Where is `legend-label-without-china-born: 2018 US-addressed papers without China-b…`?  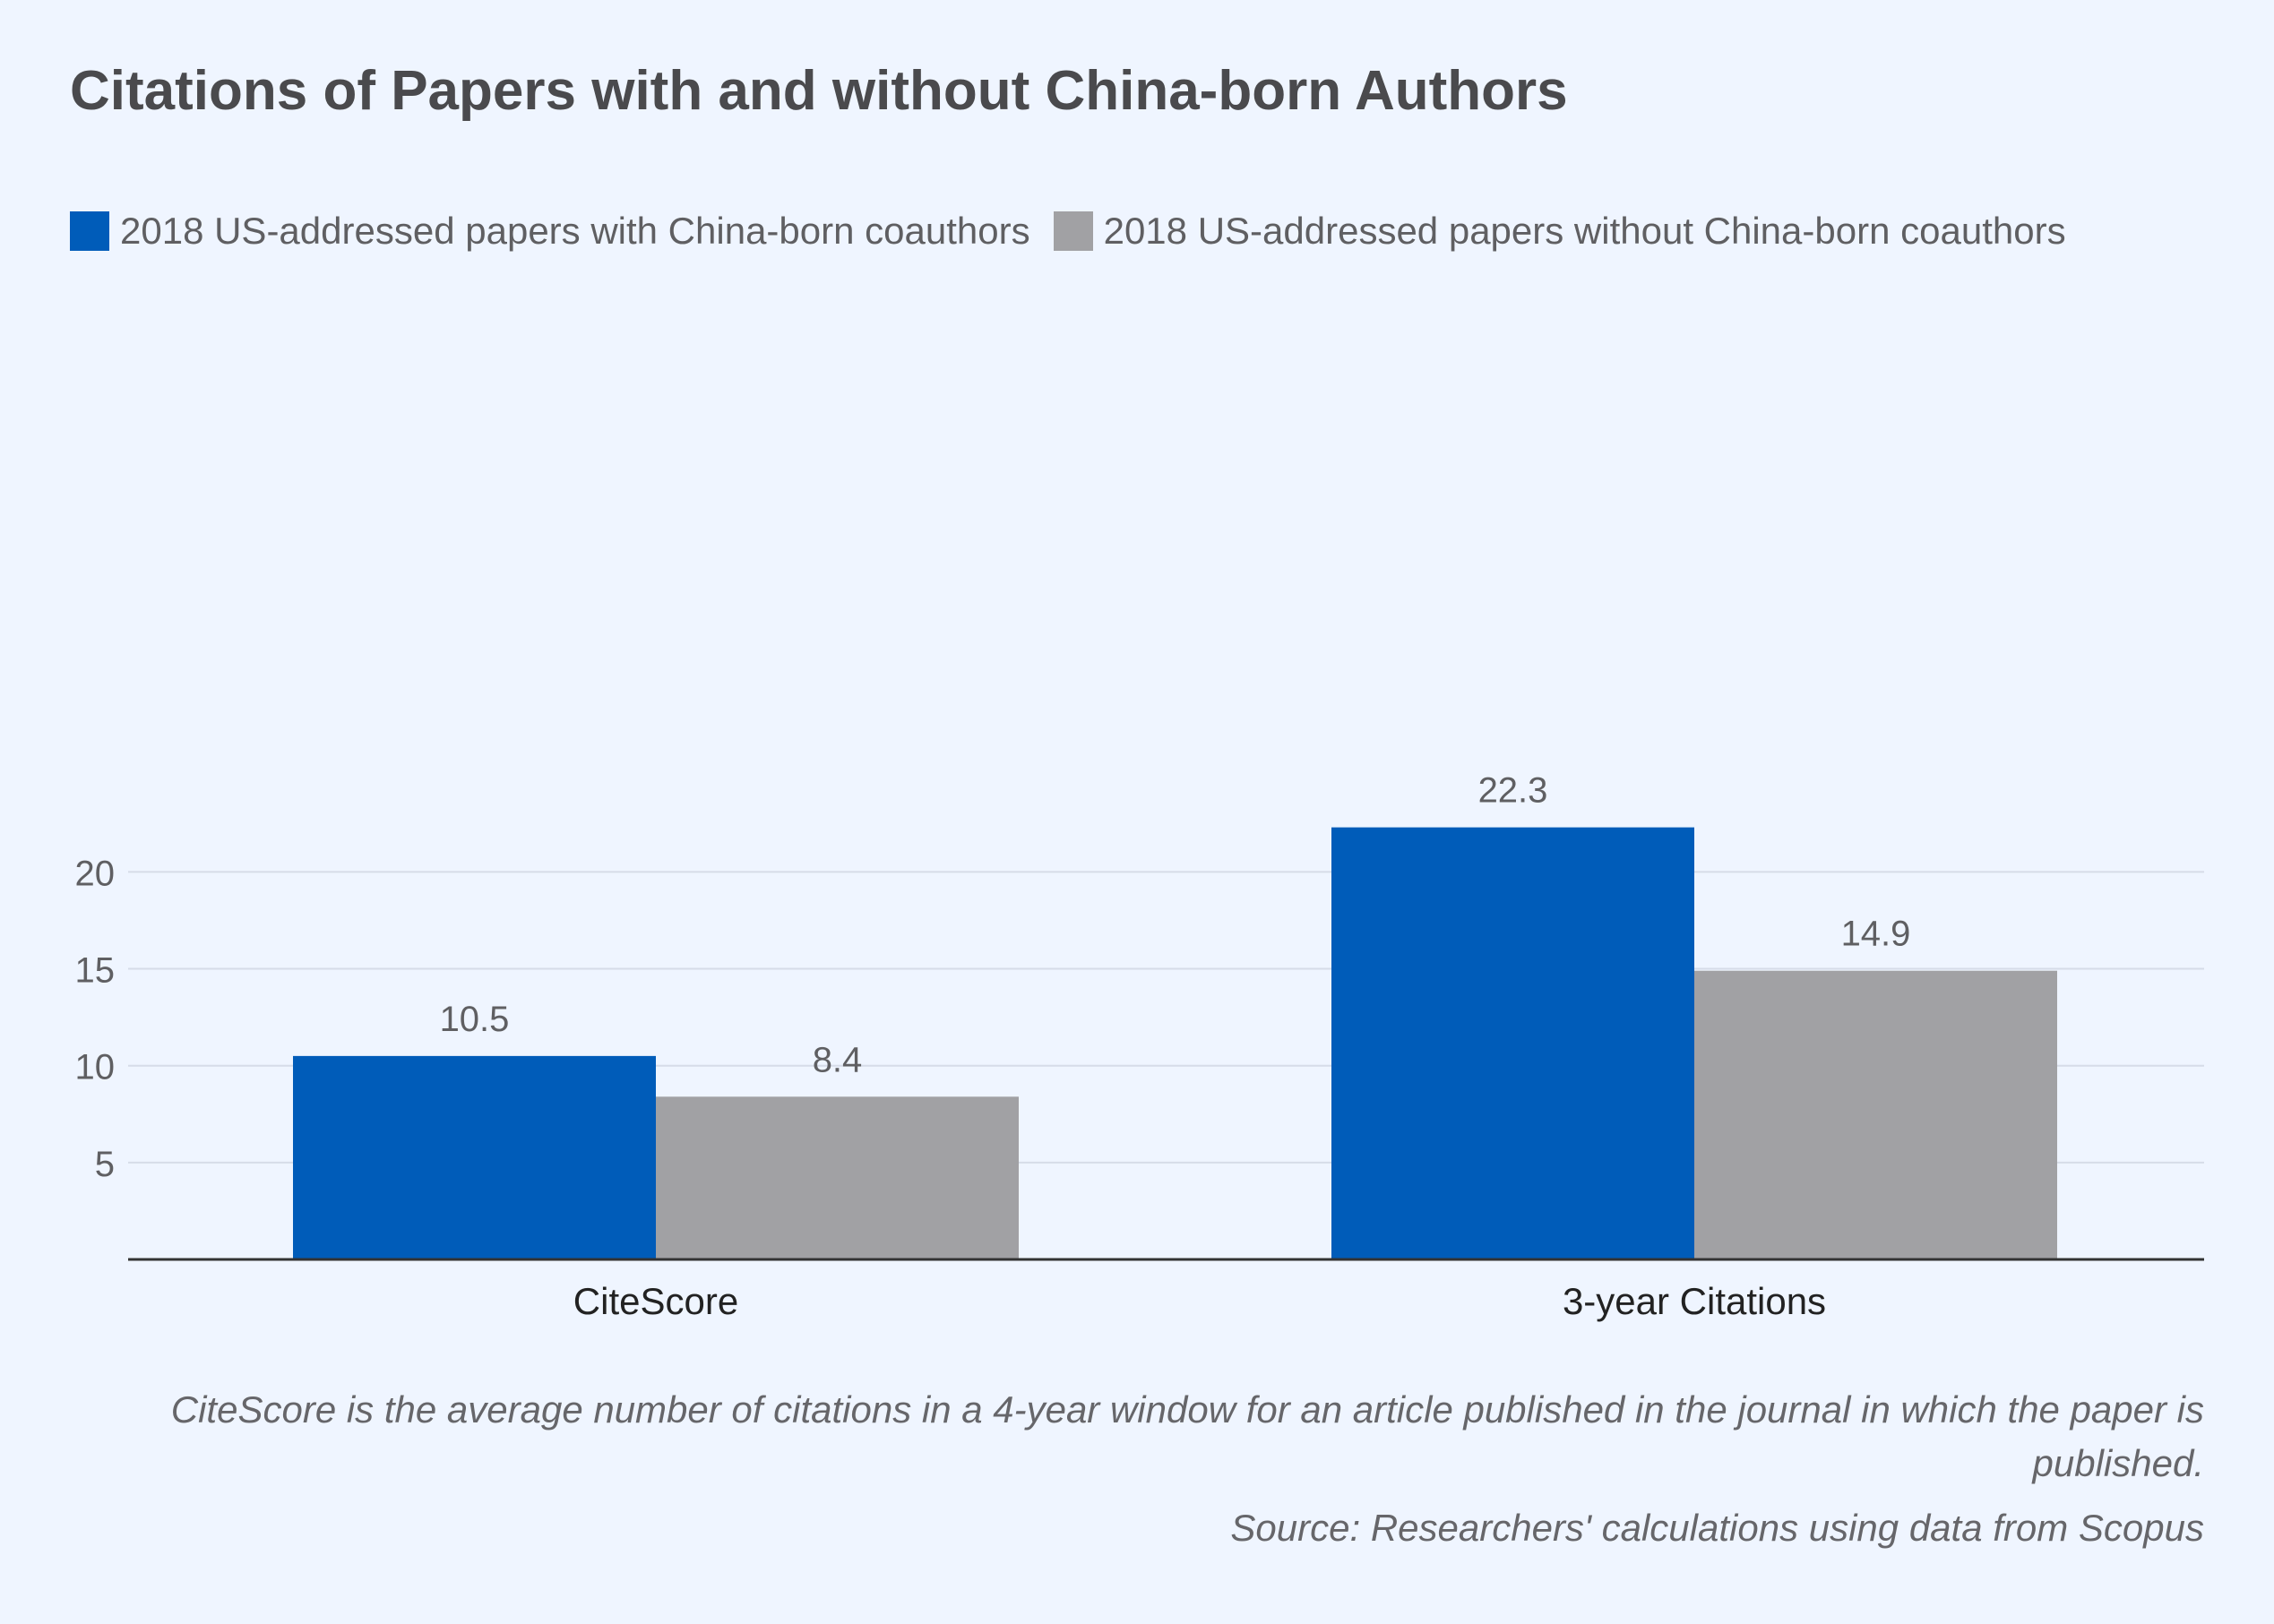 legend-label-without-china-born: 2018 US-addressed papers without China-b… is located at coordinates (1584, 231).